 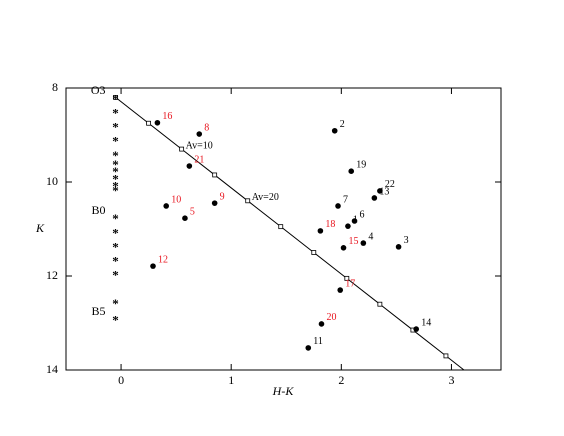 I want to click on x-tick-label: 1, so click(x=231, y=380).